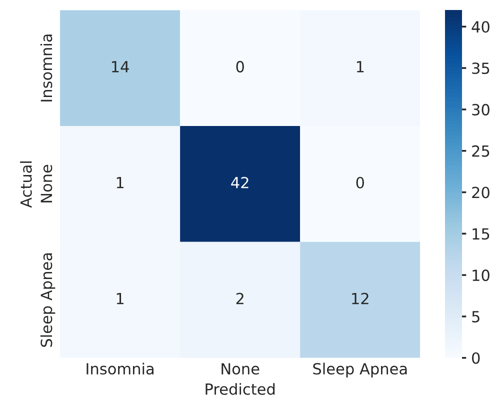  Describe the element at coordinates (481, 234) in the screenshot. I see `color-bar-label: 15` at that location.